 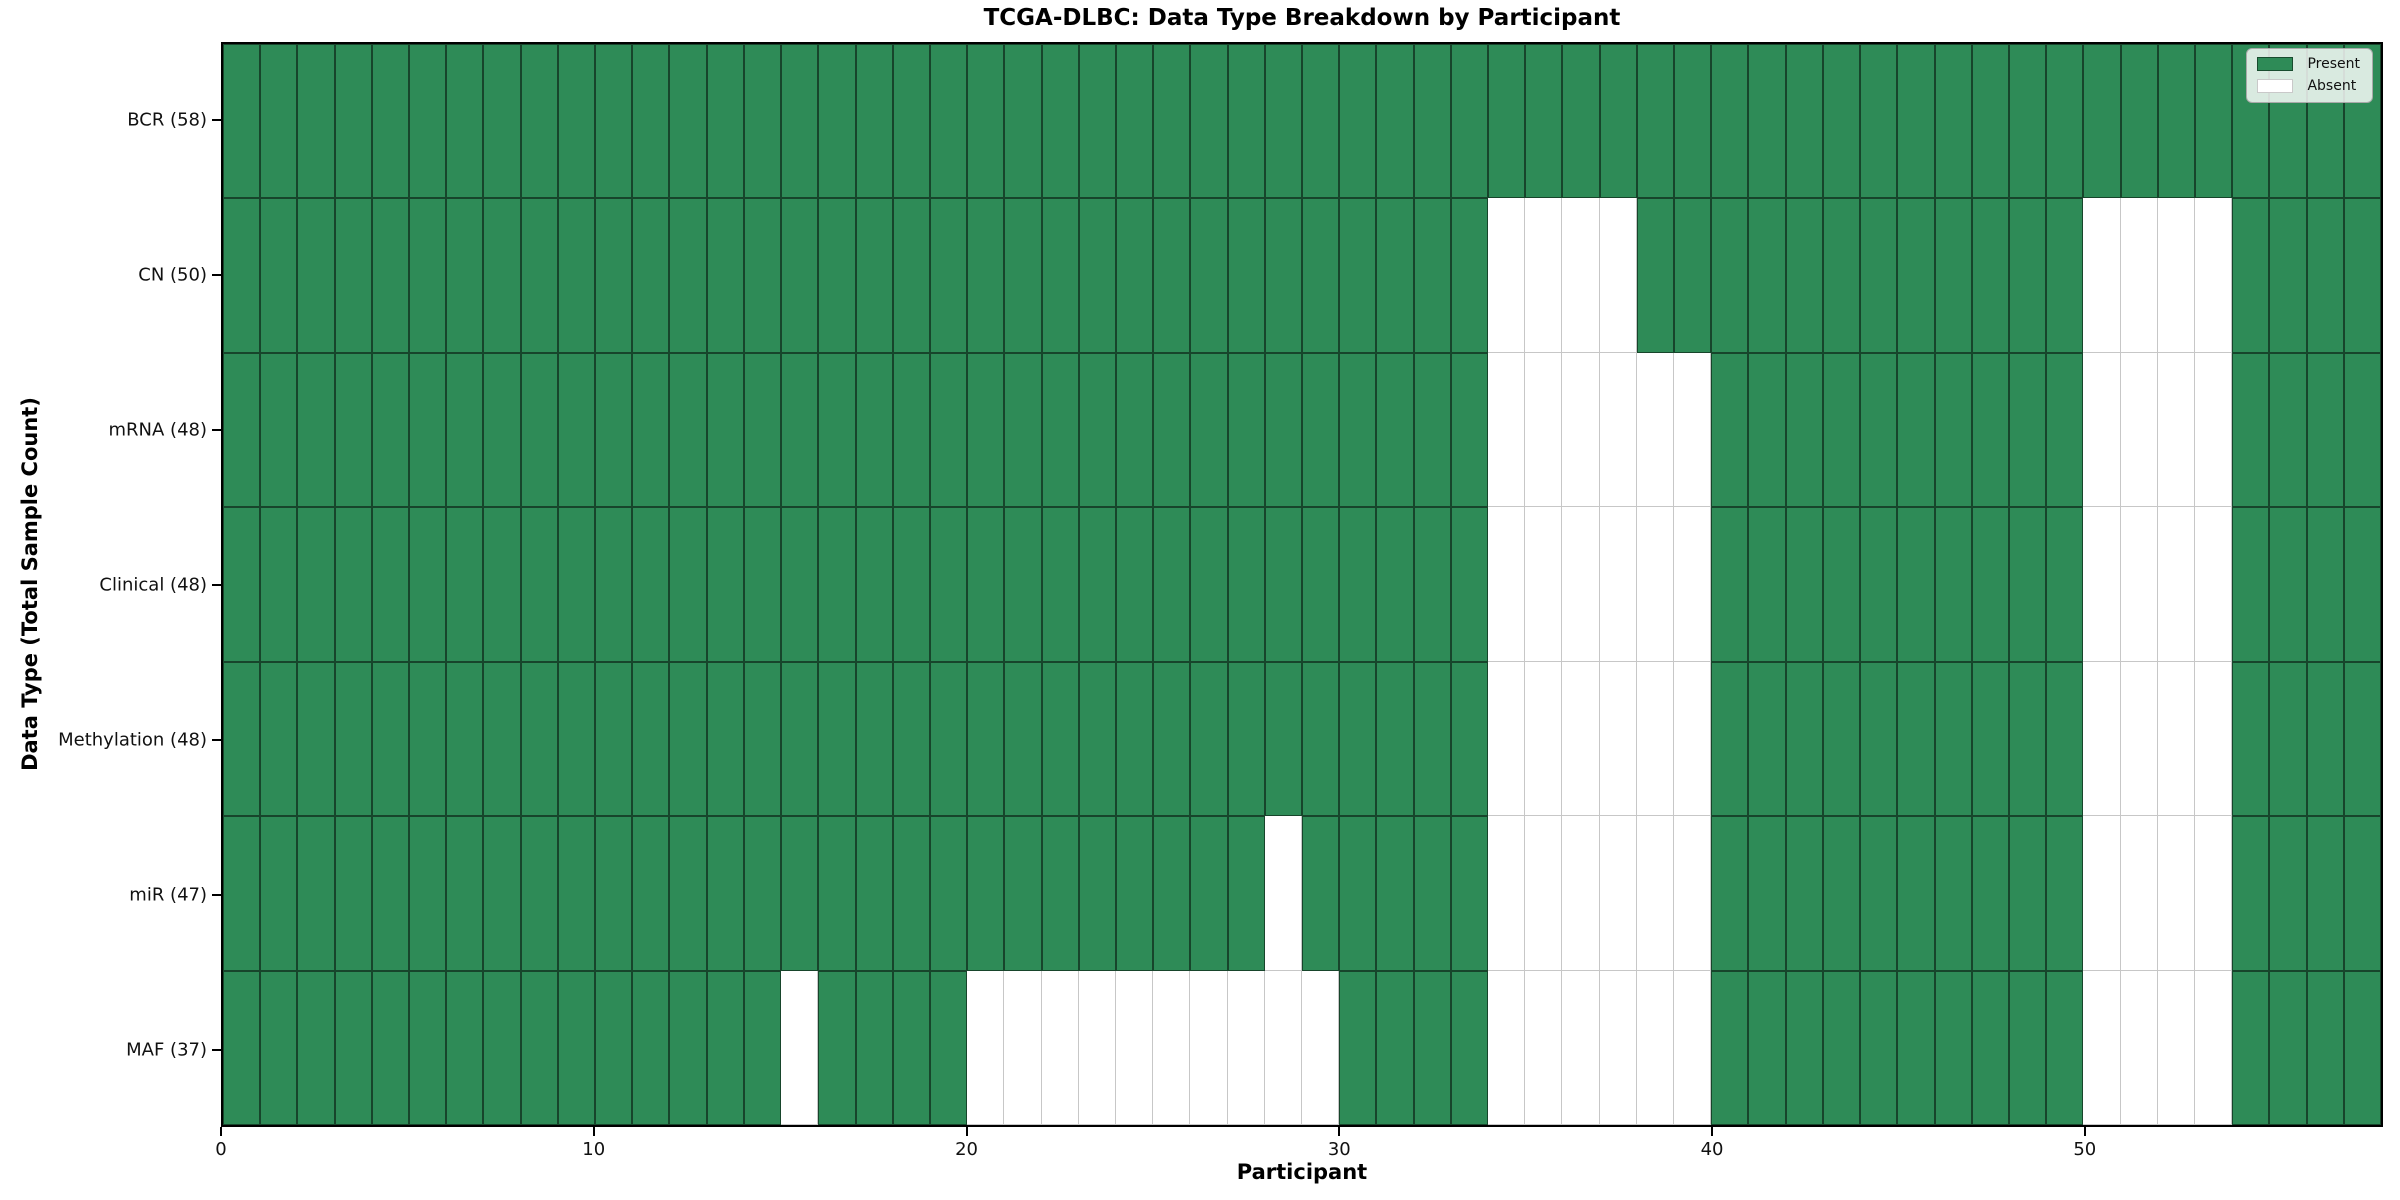 I want to click on grid-cell-clinical-p36, so click(x=1581, y=584).